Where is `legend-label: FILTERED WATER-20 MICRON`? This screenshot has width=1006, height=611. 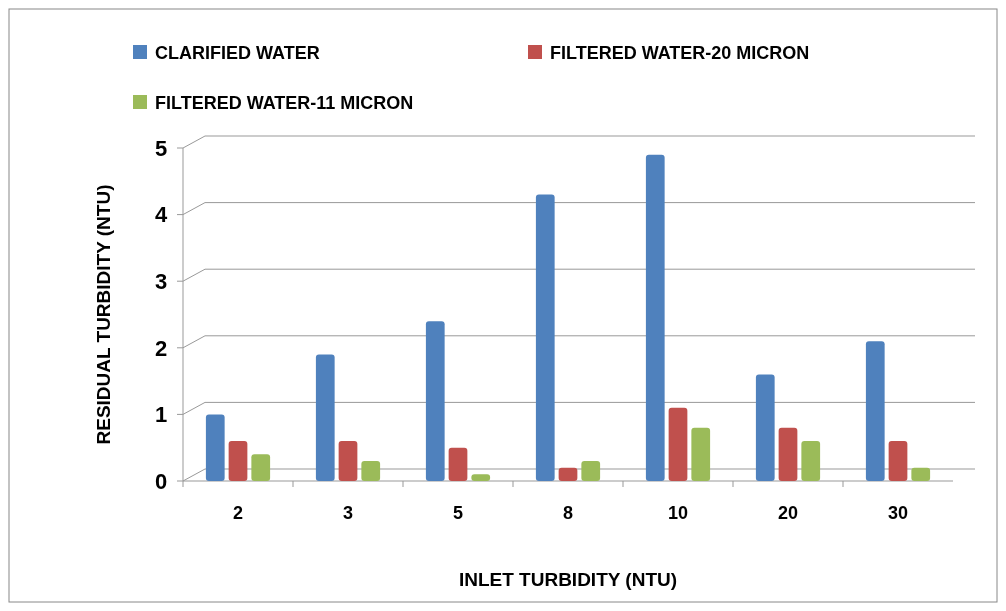
legend-label: FILTERED WATER-20 MICRON is located at coordinates (680, 53).